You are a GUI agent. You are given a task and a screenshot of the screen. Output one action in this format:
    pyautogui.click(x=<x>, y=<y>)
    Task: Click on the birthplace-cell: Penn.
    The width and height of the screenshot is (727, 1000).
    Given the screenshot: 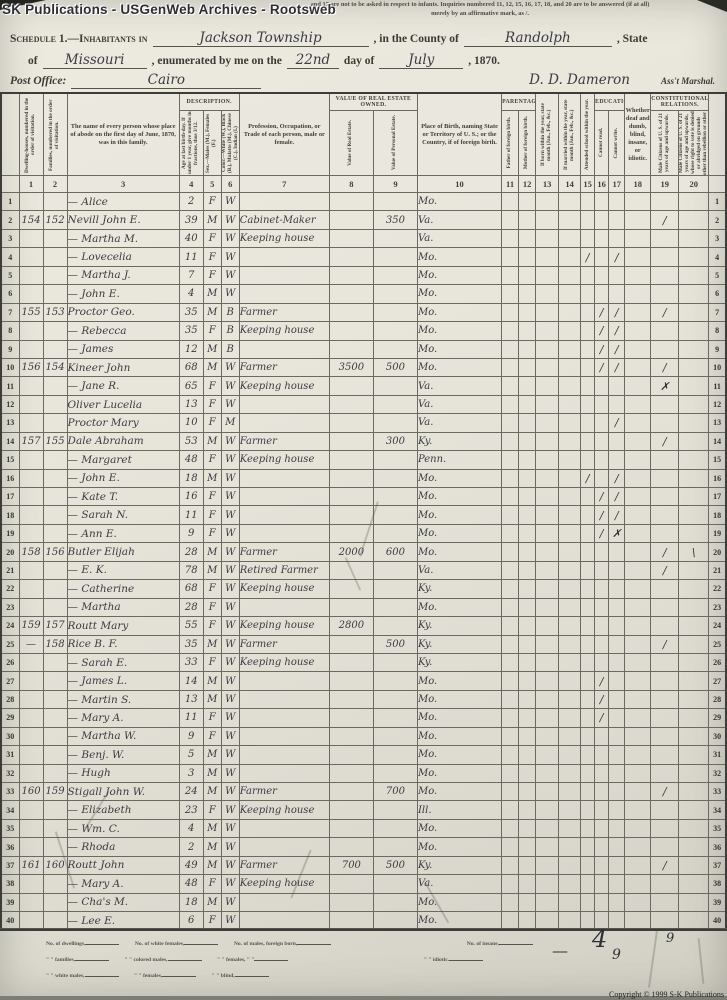 What is the action you would take?
    pyautogui.click(x=459, y=460)
    